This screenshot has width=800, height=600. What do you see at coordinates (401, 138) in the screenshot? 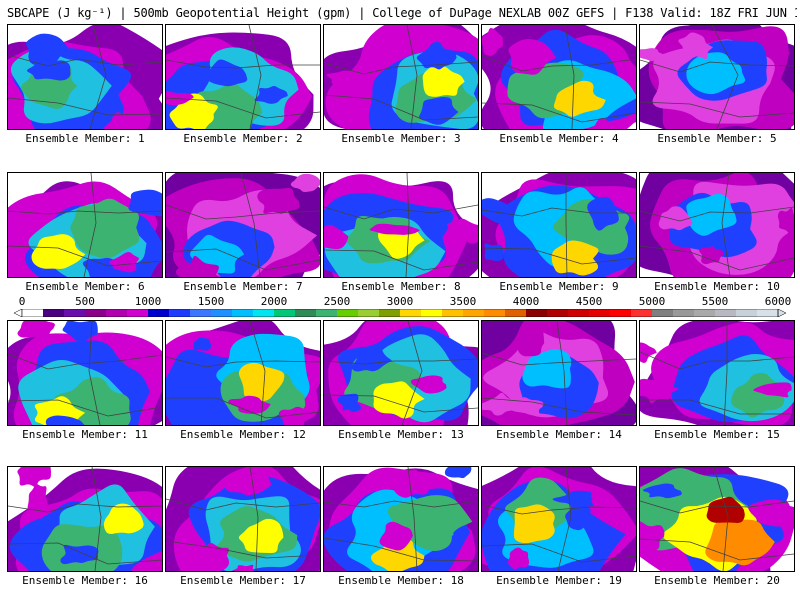
I see `ensemble-member-label: Ensemble Member: 3` at bounding box center [401, 138].